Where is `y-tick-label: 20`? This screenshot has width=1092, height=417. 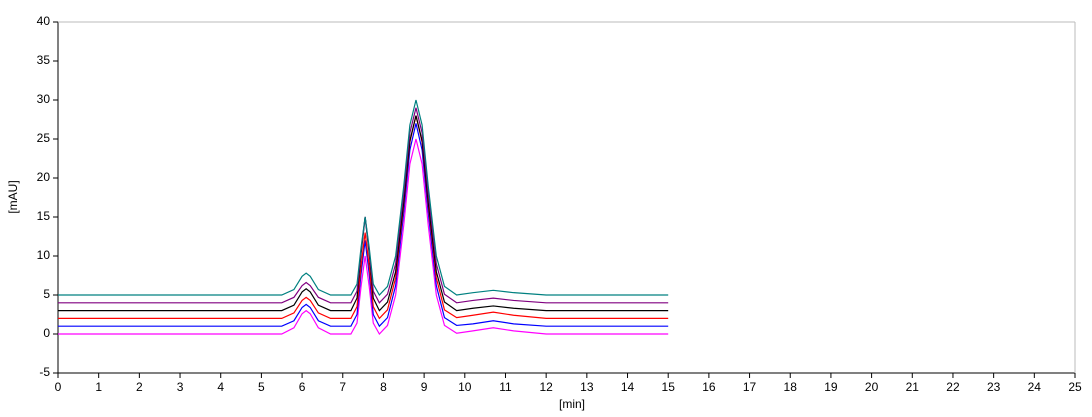
y-tick-label: 20 is located at coordinates (44, 177).